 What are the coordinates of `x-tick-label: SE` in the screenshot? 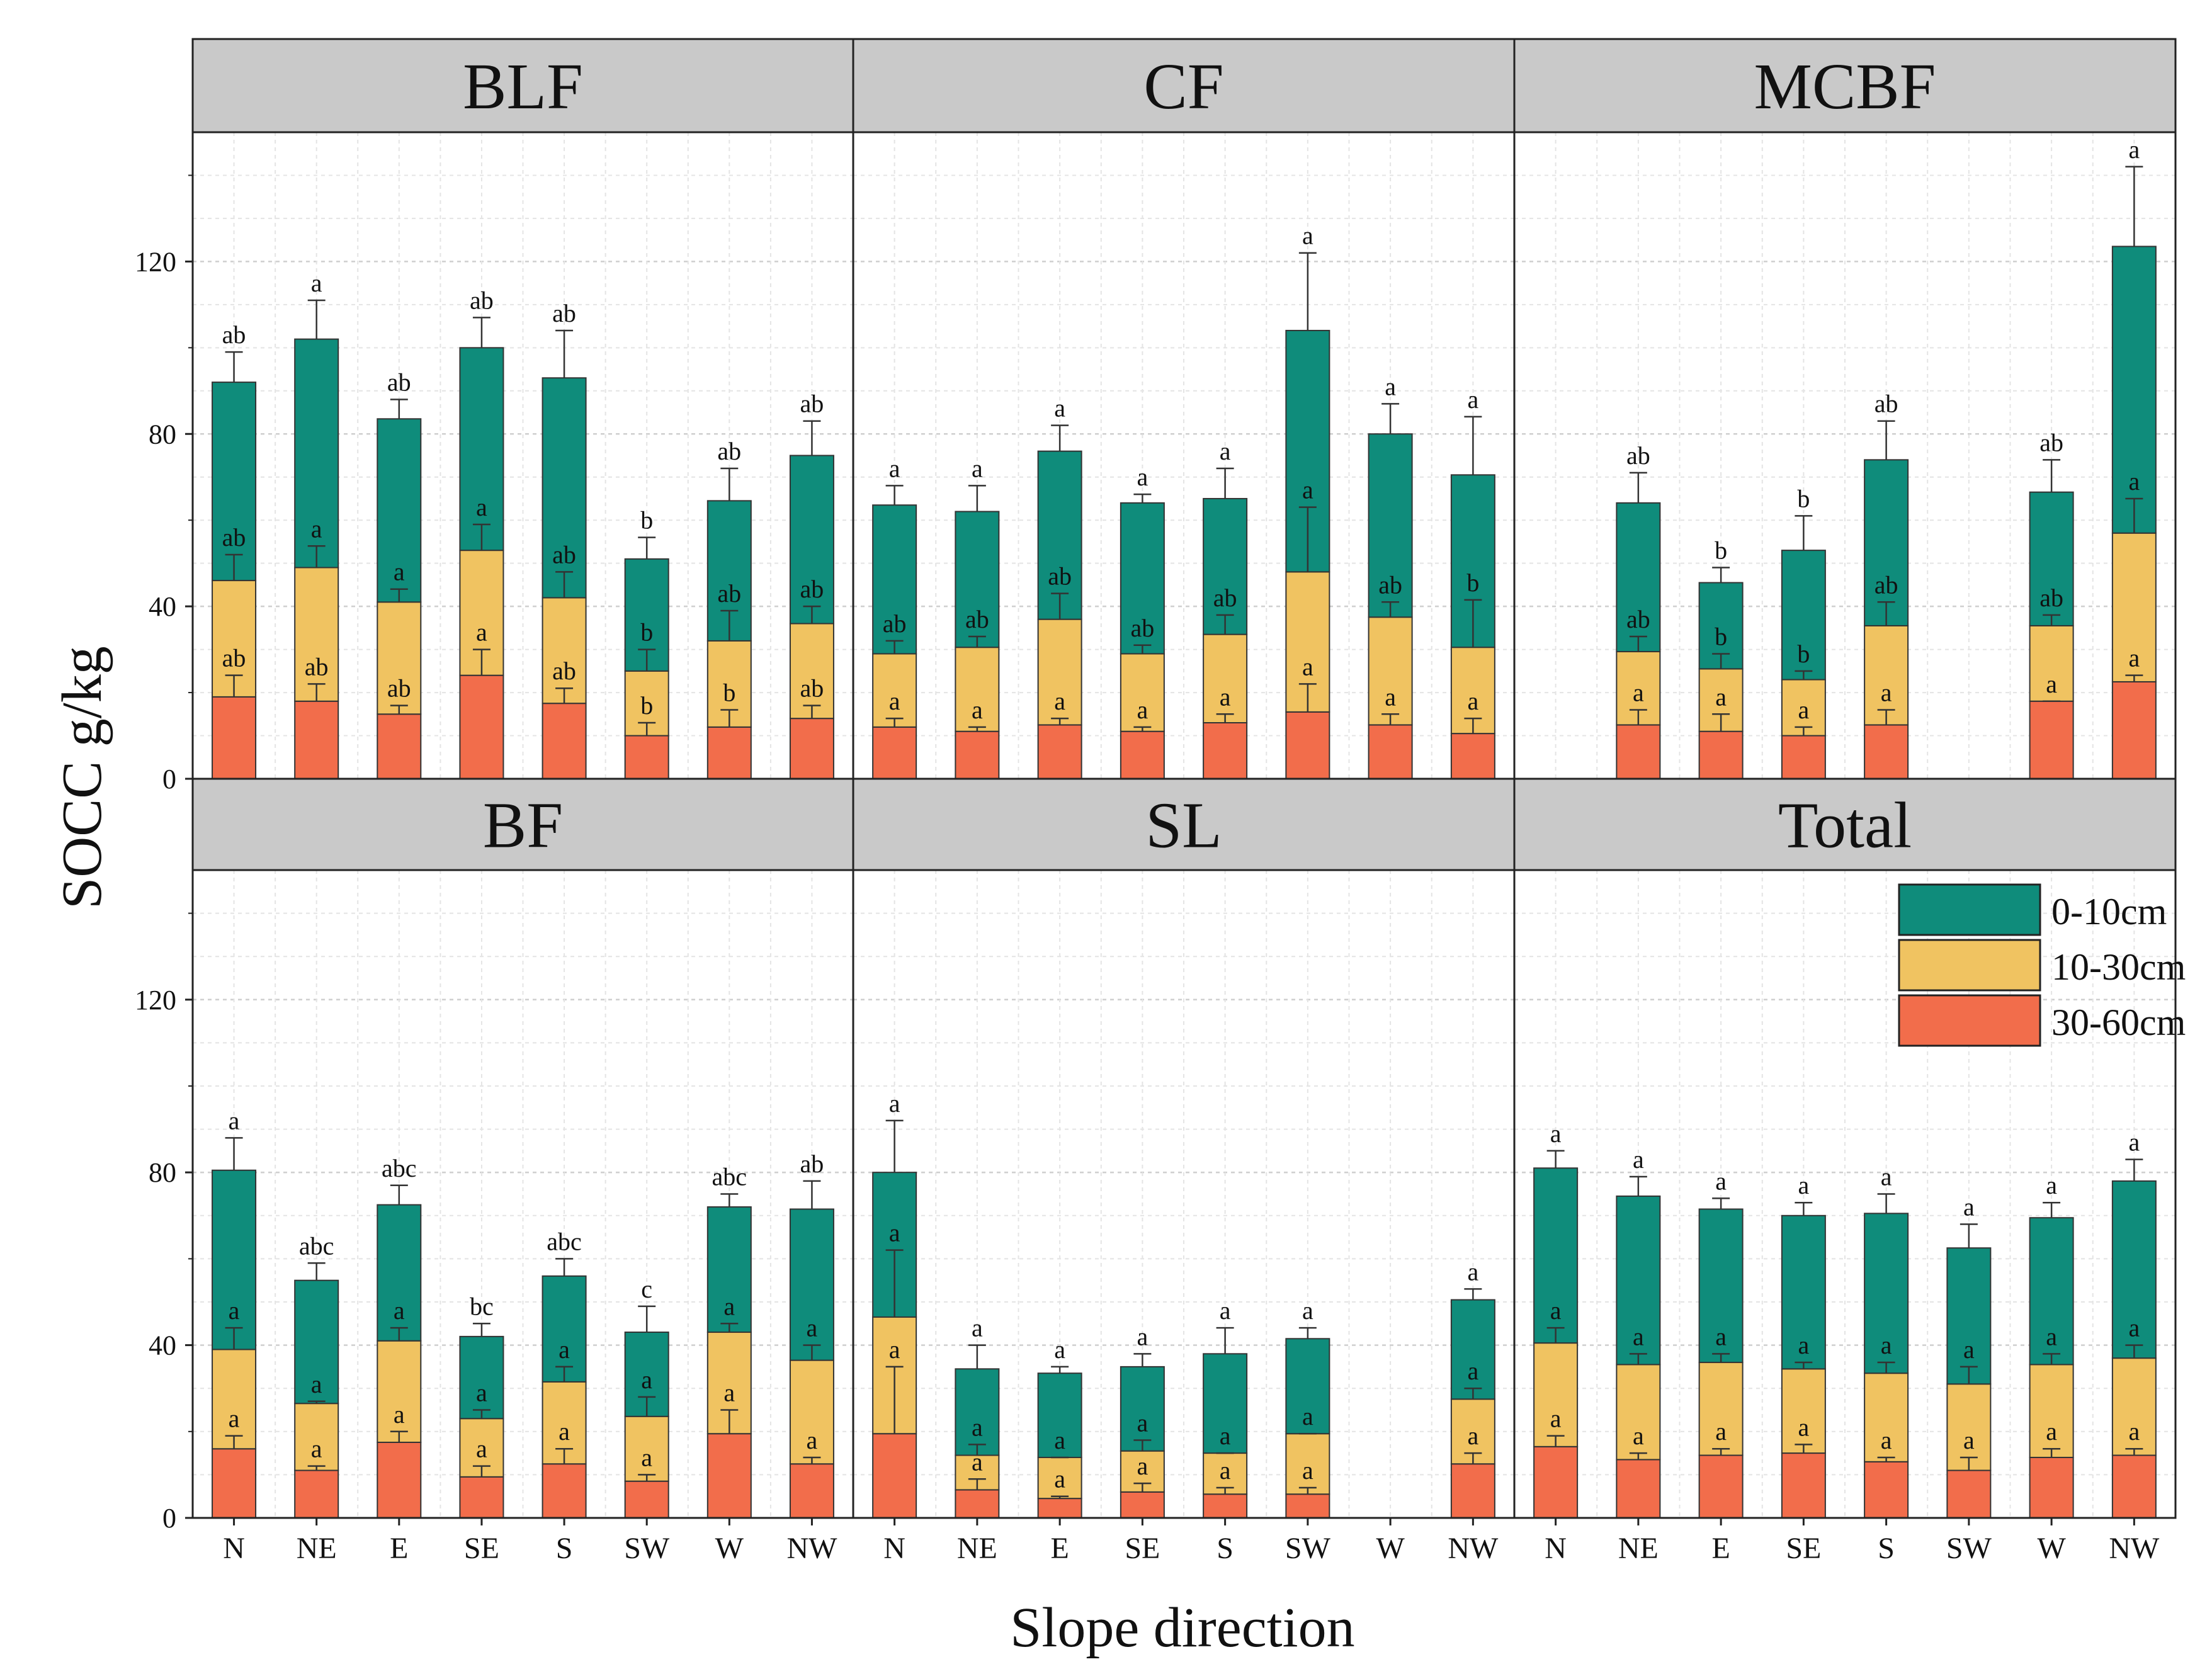 It's located at (481, 1548).